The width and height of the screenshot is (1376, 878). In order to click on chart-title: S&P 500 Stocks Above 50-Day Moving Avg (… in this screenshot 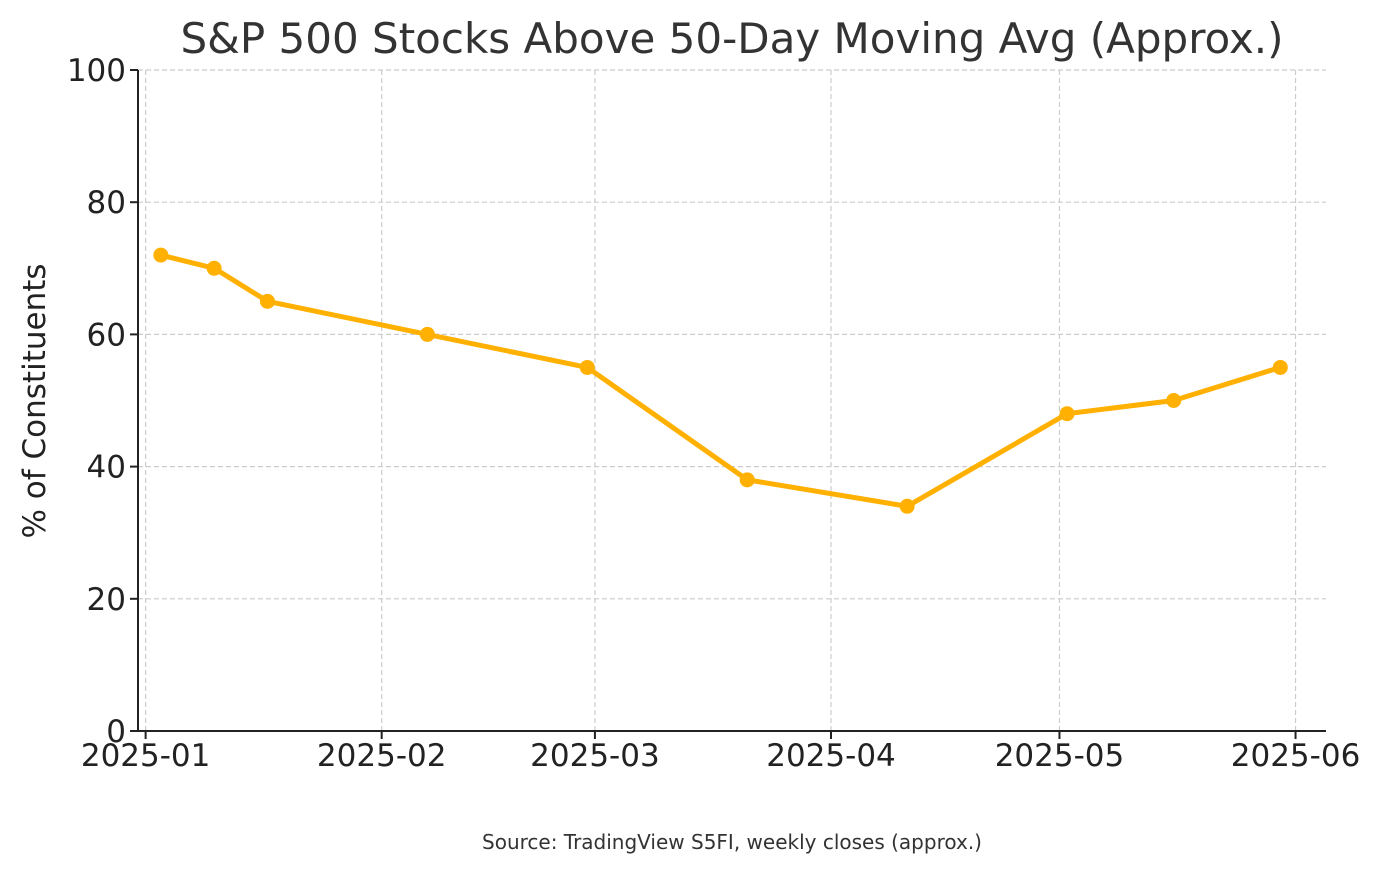, I will do `click(731, 38)`.